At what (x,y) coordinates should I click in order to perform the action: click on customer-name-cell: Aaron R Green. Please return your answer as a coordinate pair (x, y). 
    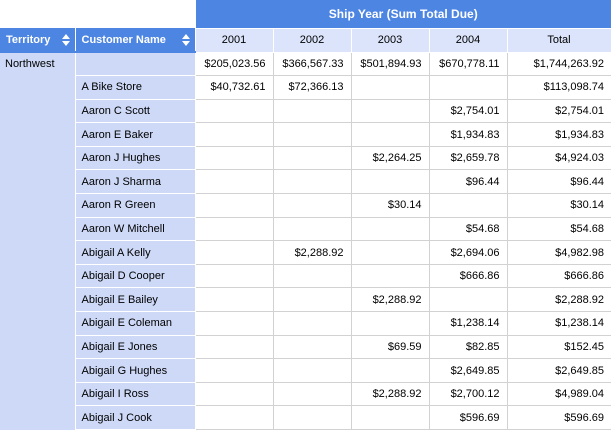
    Looking at the image, I should click on (135, 205).